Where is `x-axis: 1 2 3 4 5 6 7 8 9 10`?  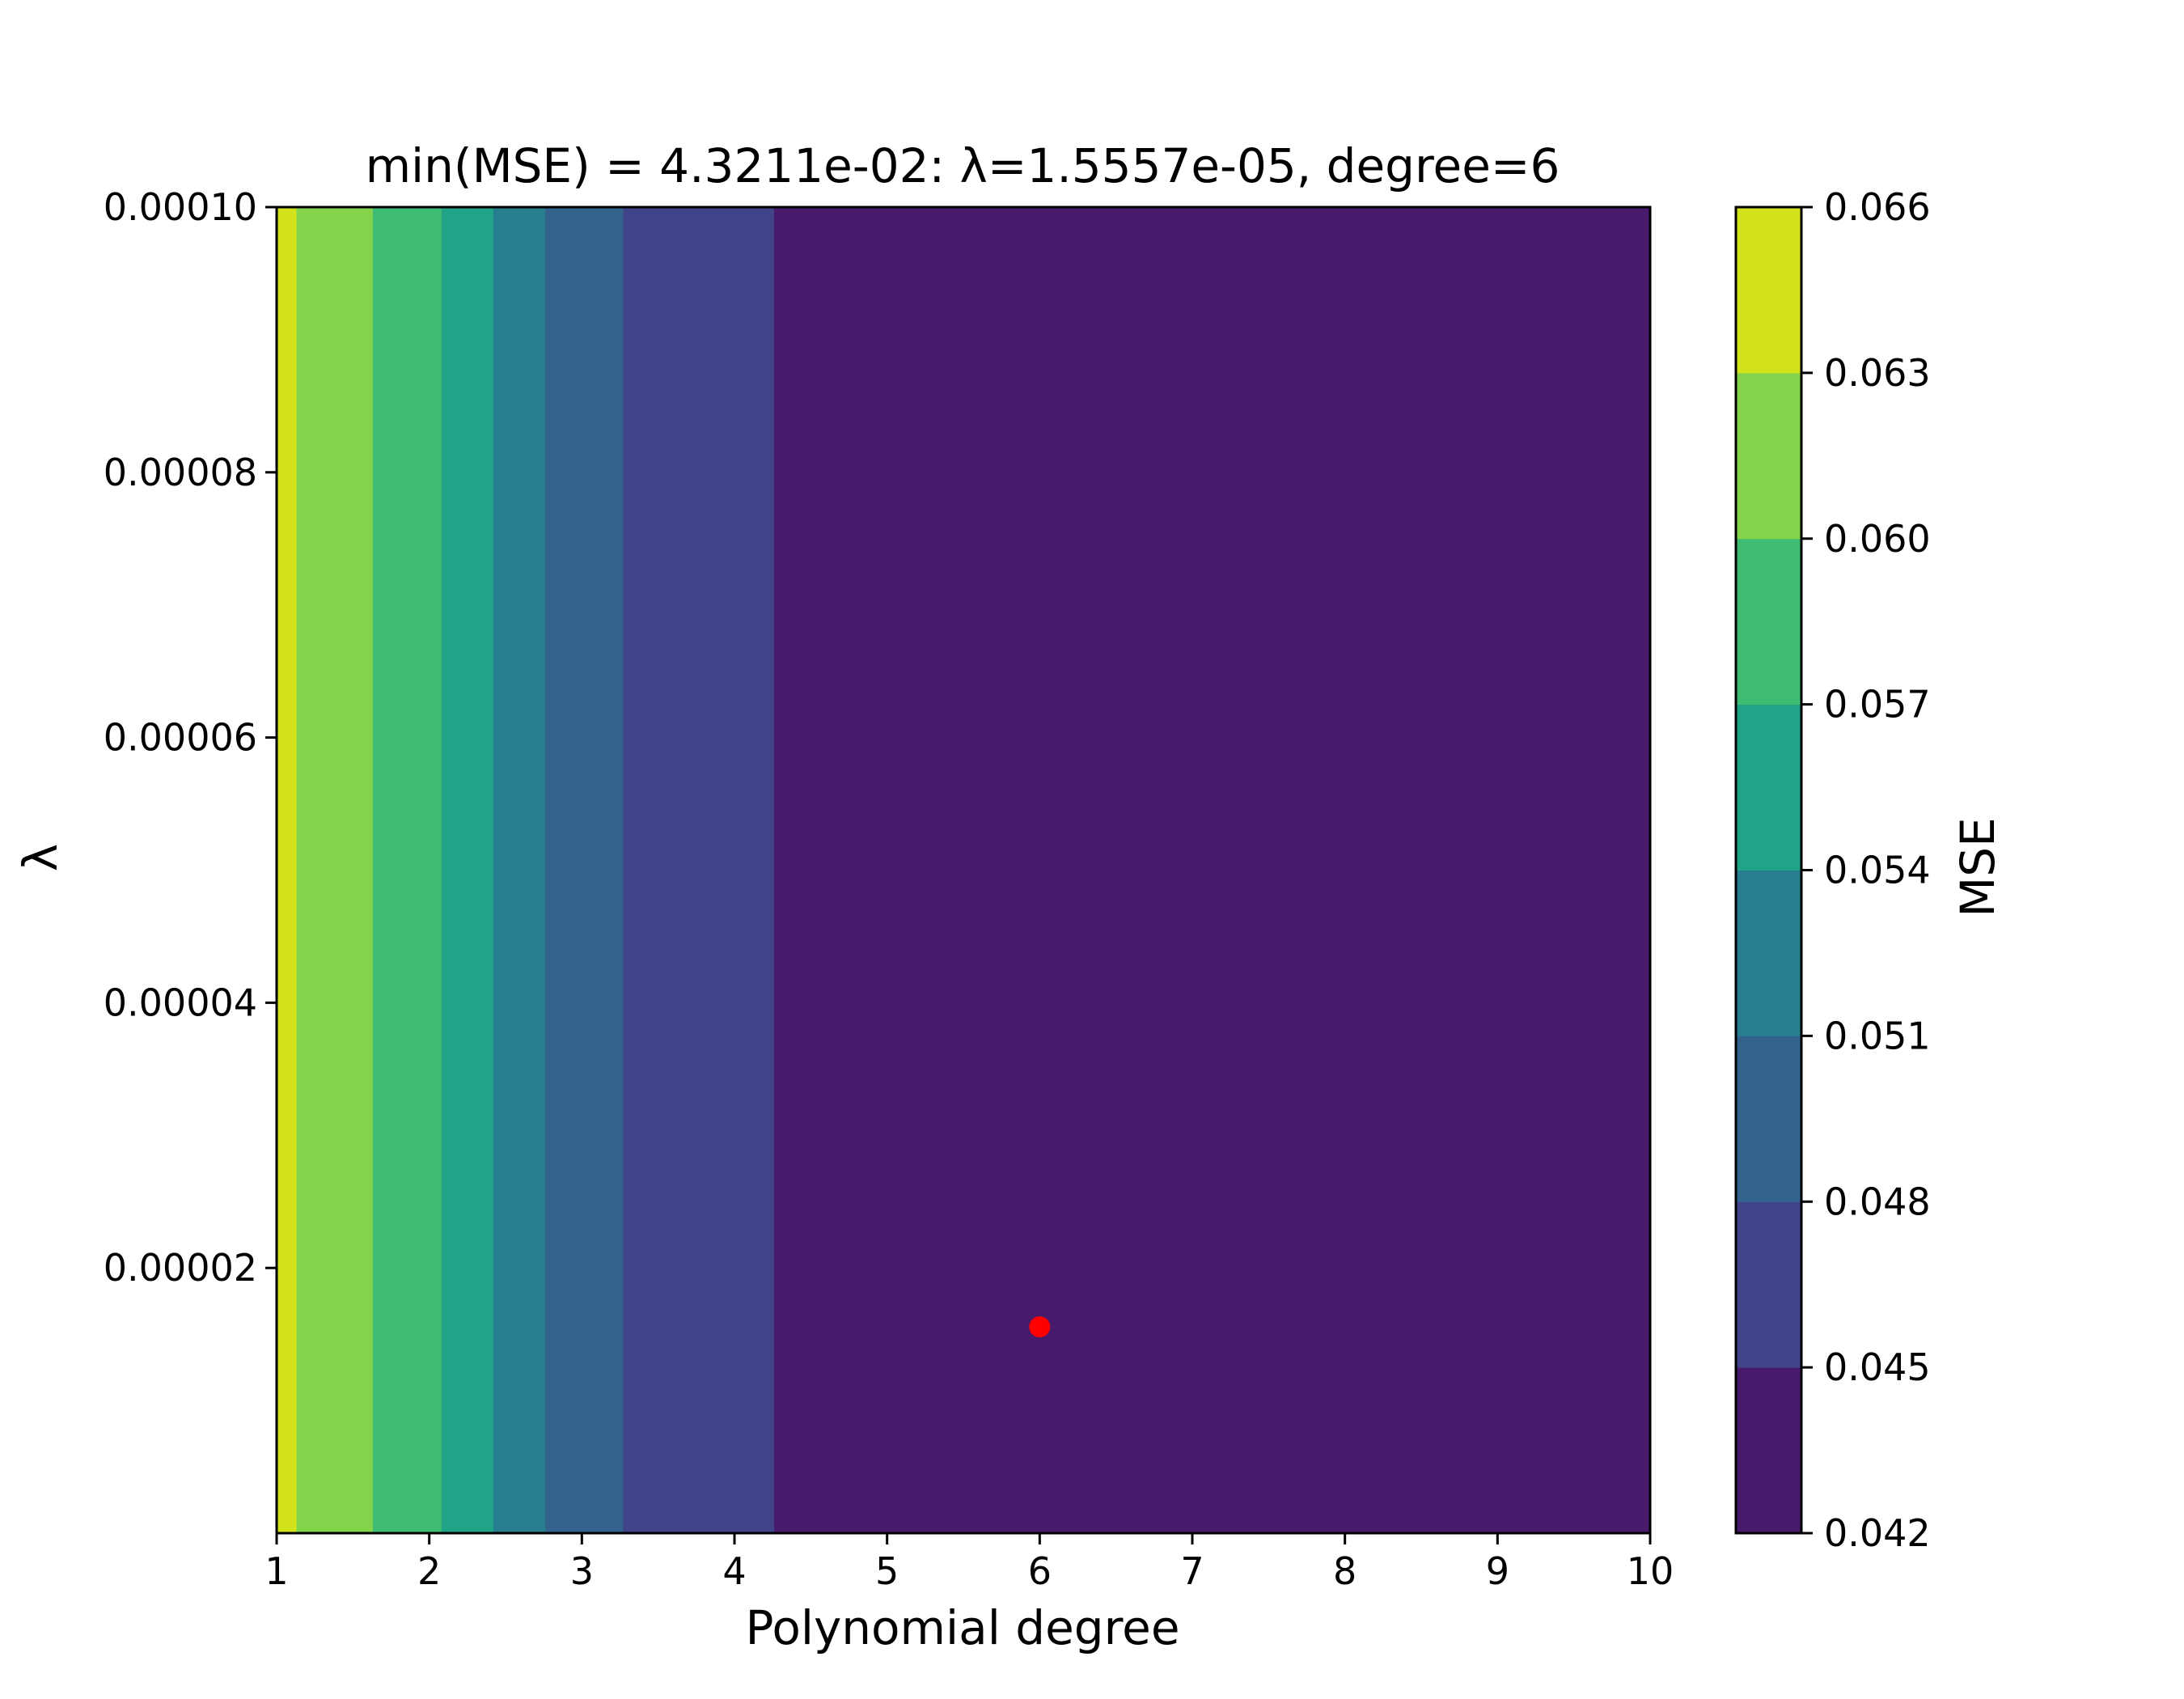 x-axis: 1 2 3 4 5 6 7 8 9 10 is located at coordinates (969, 1563).